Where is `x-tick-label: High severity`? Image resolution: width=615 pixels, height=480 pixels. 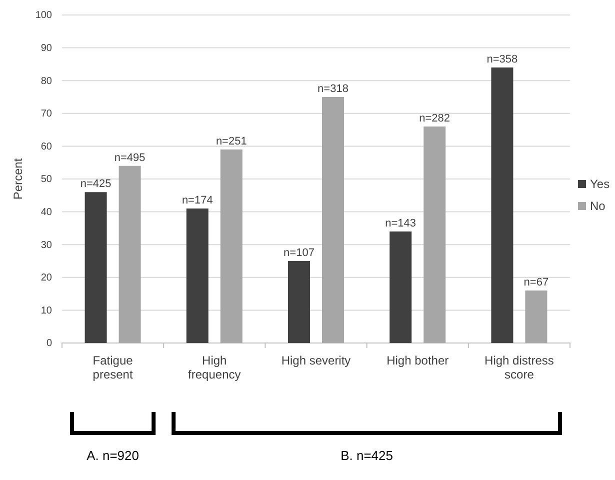
x-tick-label: High severity is located at coordinates (316, 361).